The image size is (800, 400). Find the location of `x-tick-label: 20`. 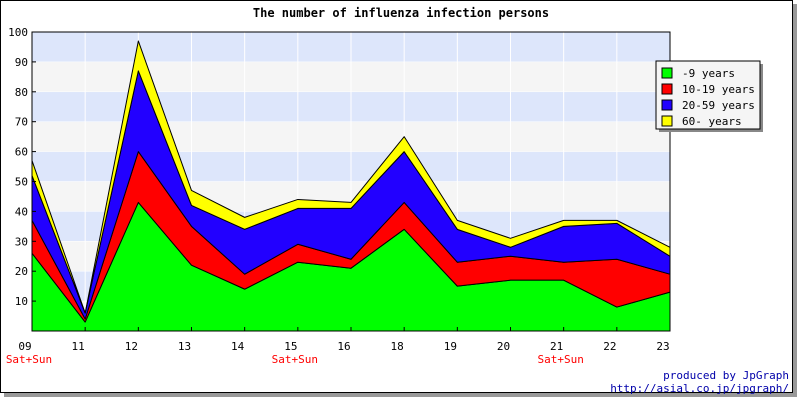

x-tick-label: 20 is located at coordinates (503, 346).